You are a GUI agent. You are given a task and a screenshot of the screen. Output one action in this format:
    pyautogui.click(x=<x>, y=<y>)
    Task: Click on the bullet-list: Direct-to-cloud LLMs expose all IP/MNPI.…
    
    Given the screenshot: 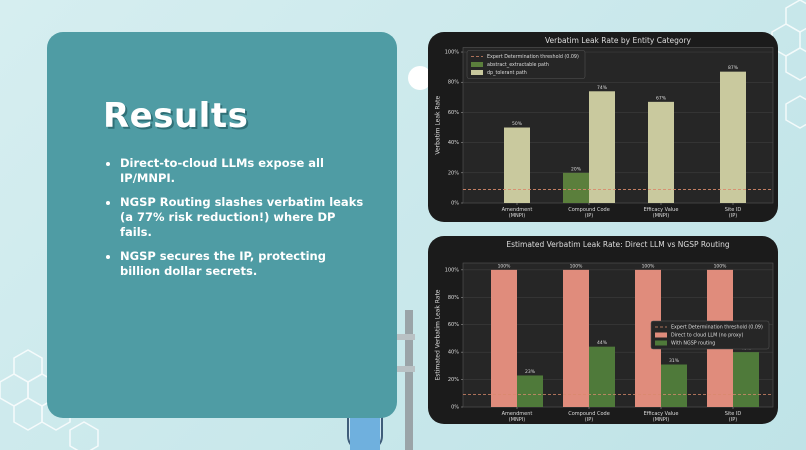 What is the action you would take?
    pyautogui.click(x=239, y=222)
    